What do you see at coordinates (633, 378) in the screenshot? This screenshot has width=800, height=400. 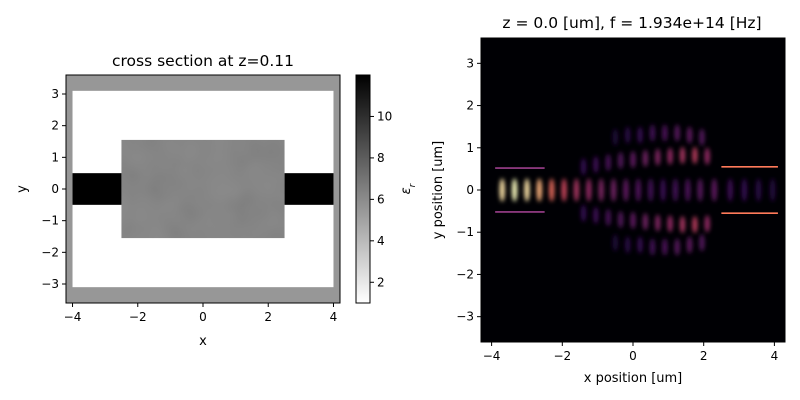 I see `right-x-axis-label: x position [um]` at bounding box center [633, 378].